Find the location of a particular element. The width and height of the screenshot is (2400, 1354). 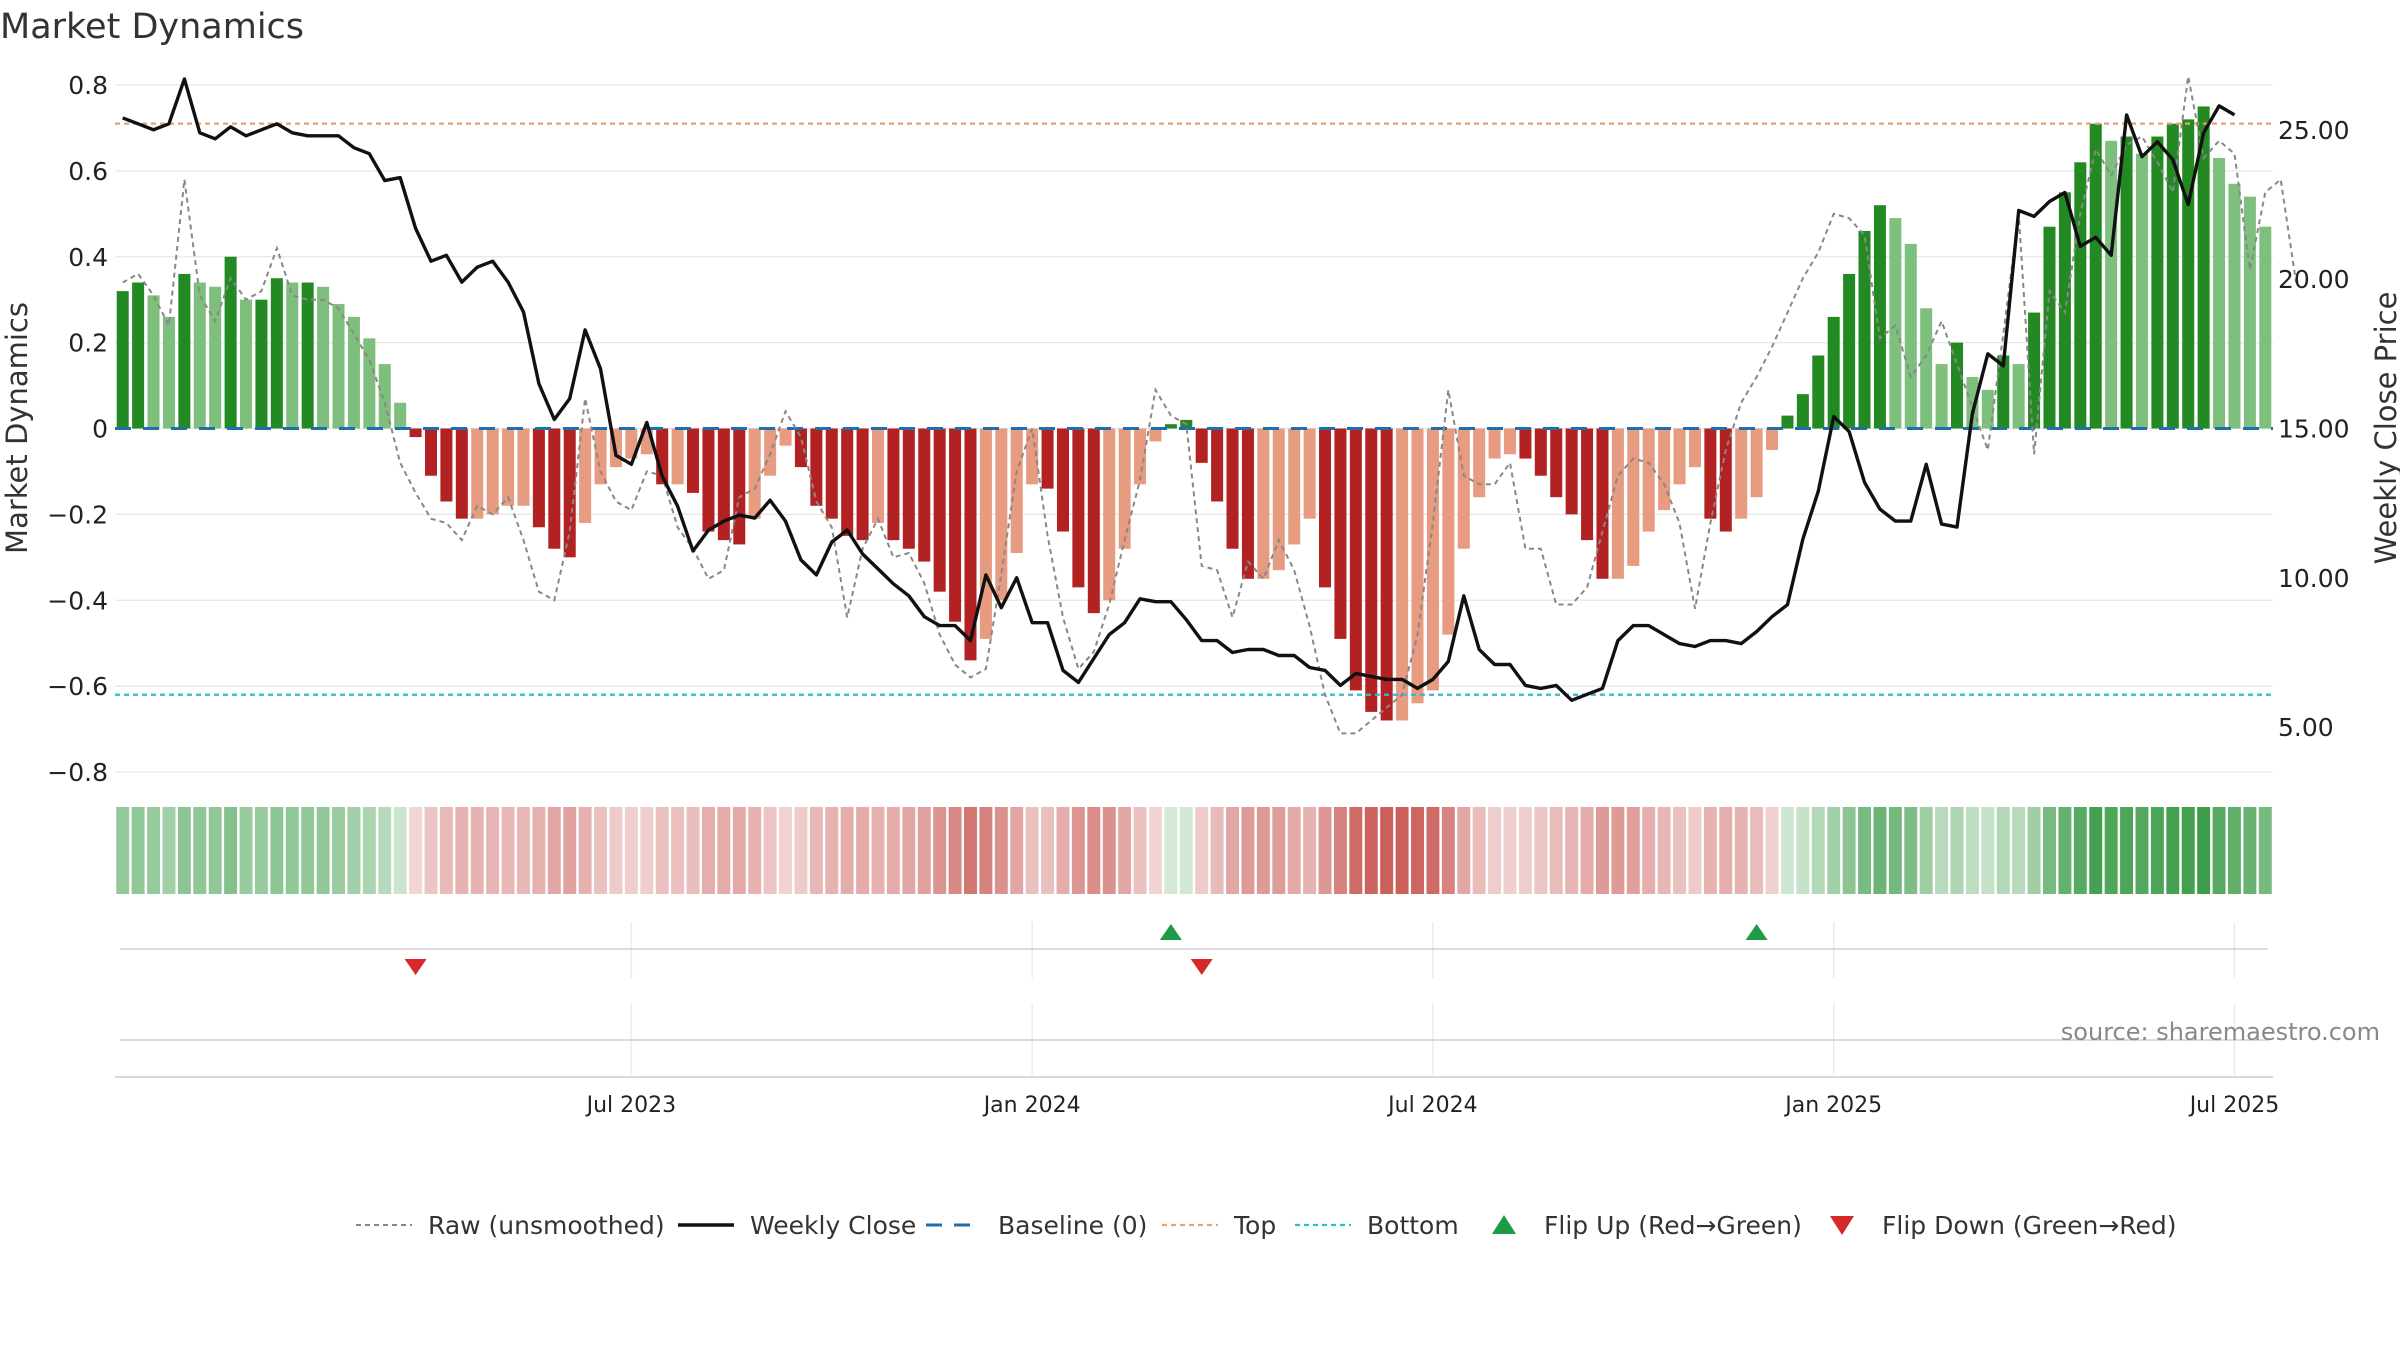

chart-title: Market Dynamics is located at coordinates (152, 27).